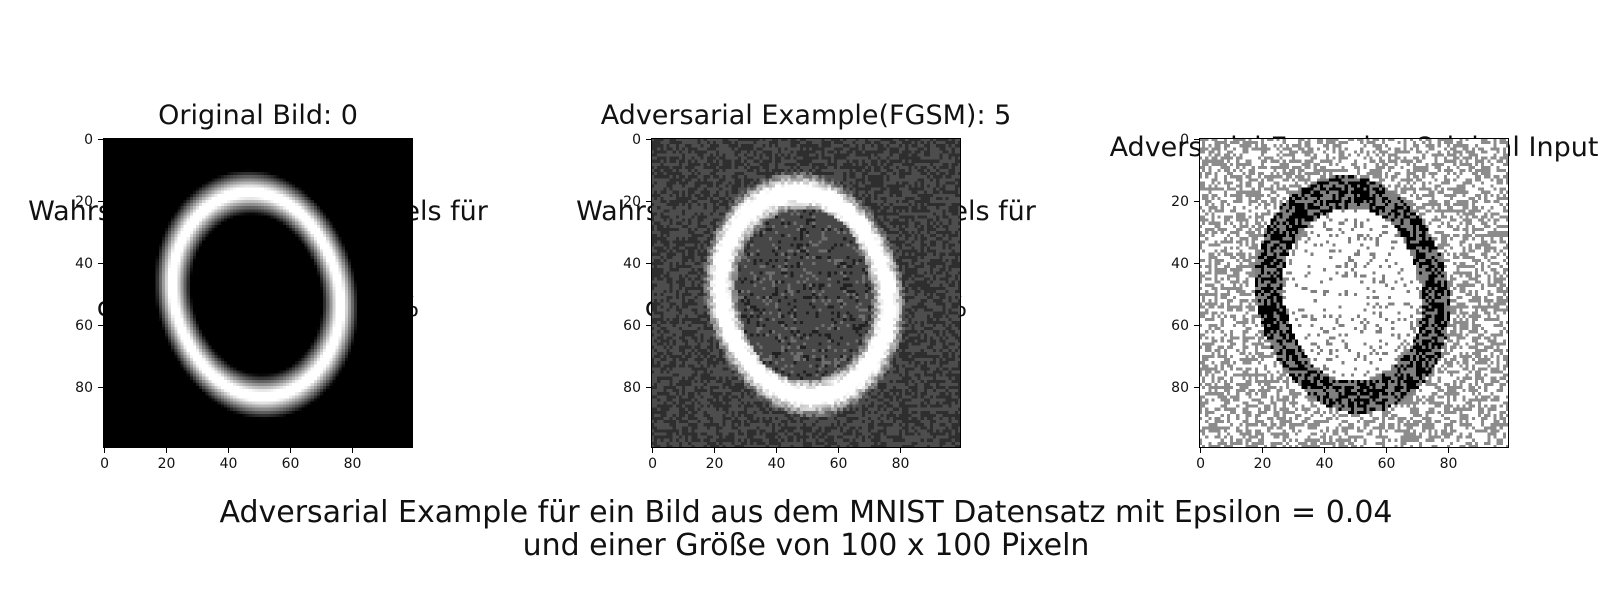  What do you see at coordinates (632, 325) in the screenshot?
I see `panel-2-ytick-label: 60` at bounding box center [632, 325].